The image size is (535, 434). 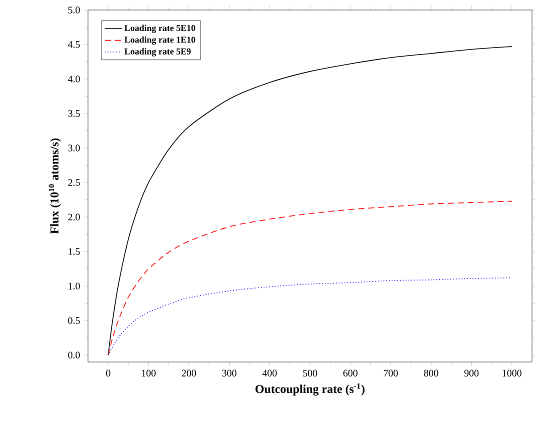 I want to click on y-axis-title: Flux (10$^{10}$ atoms/s), so click(x=54, y=186).